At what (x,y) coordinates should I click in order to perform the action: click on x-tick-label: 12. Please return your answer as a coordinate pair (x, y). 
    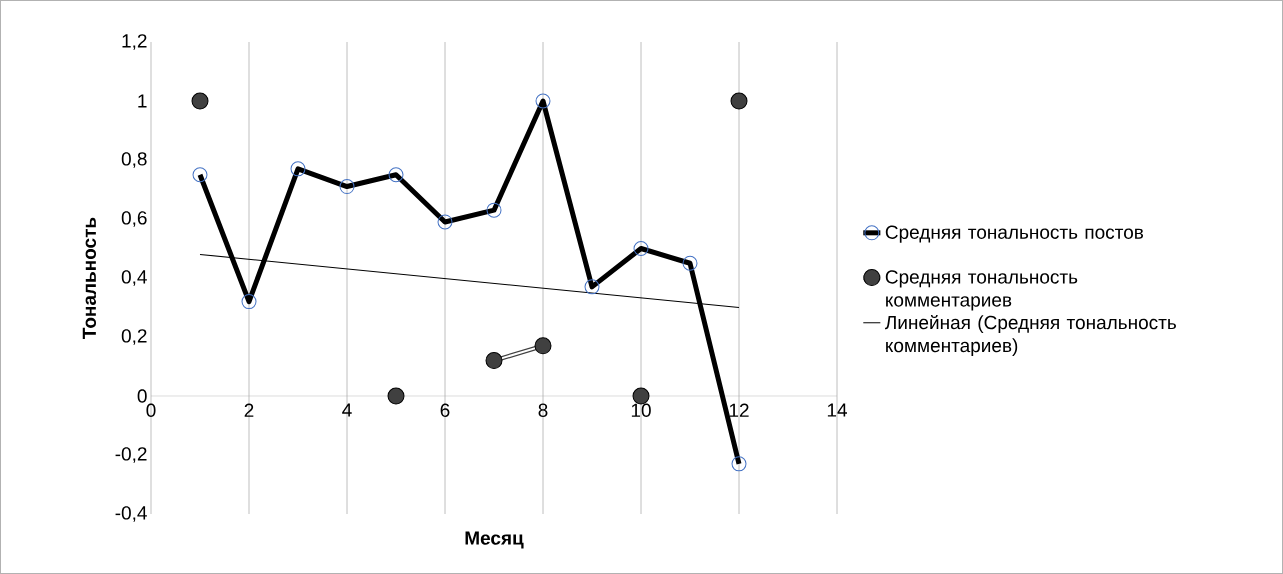
    Looking at the image, I should click on (739, 410).